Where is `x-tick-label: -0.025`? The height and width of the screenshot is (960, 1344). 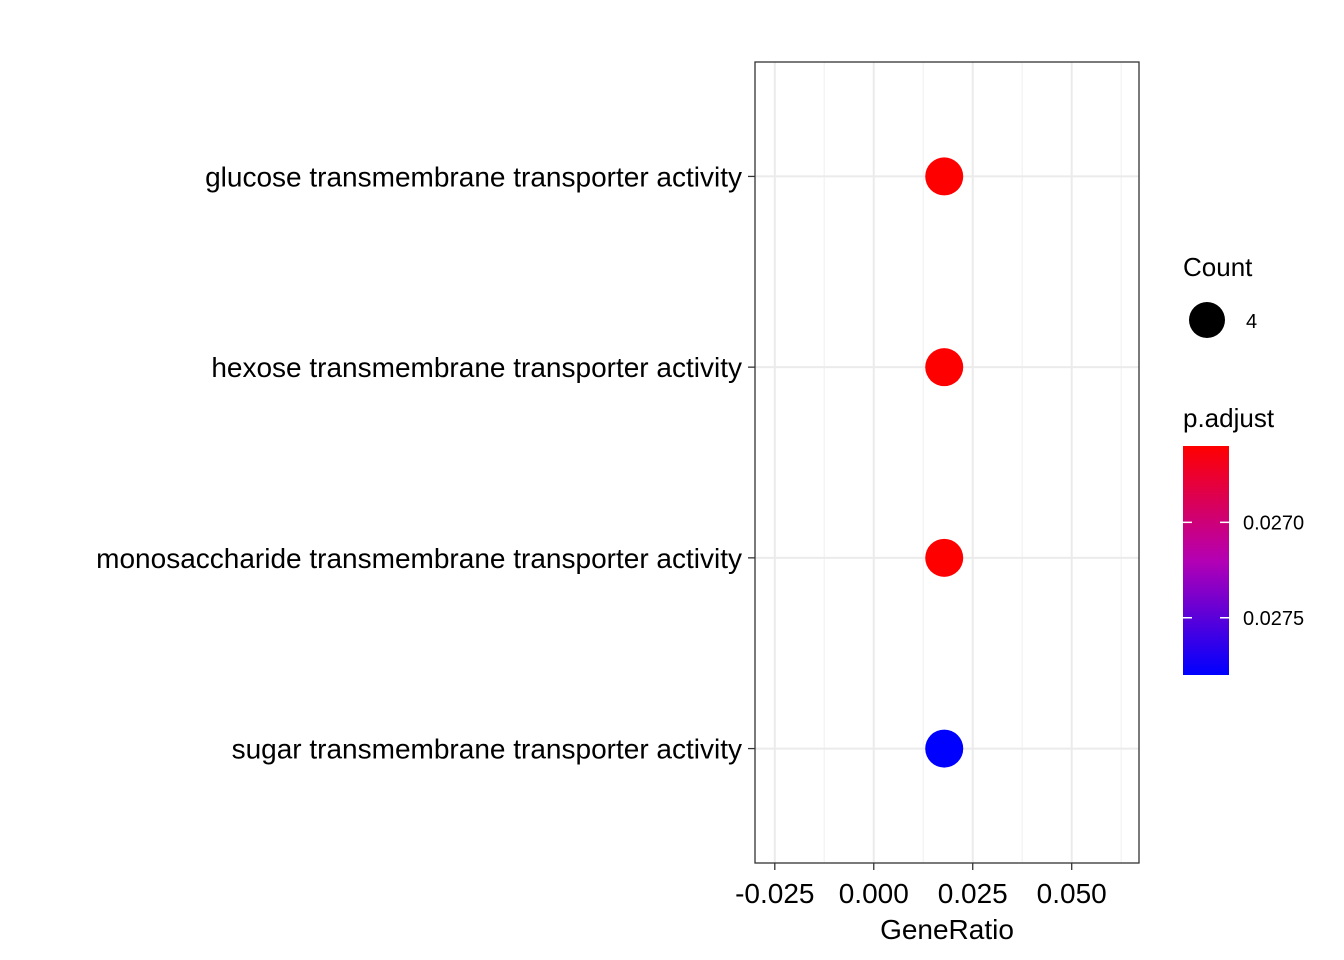
x-tick-label: -0.025 is located at coordinates (774, 893).